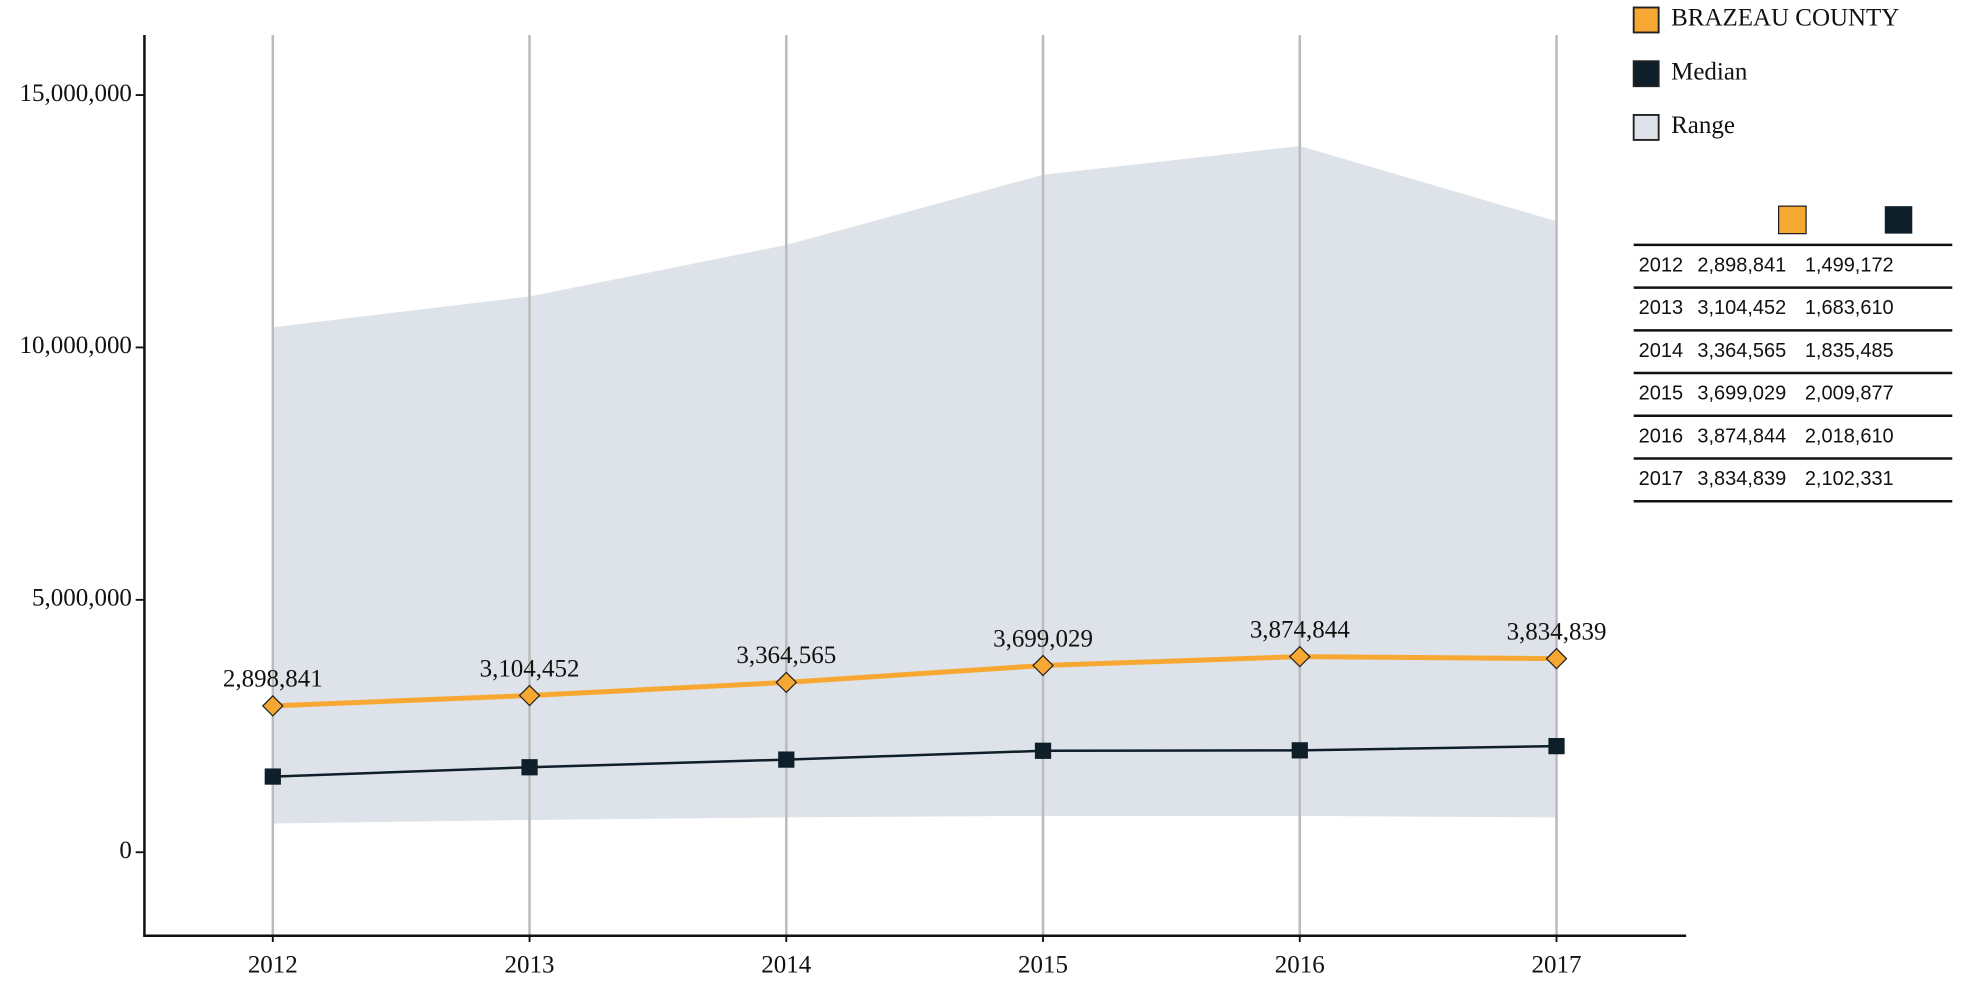 The height and width of the screenshot is (987, 1963). What do you see at coordinates (1661, 351) in the screenshot?
I see `table-year: 2014` at bounding box center [1661, 351].